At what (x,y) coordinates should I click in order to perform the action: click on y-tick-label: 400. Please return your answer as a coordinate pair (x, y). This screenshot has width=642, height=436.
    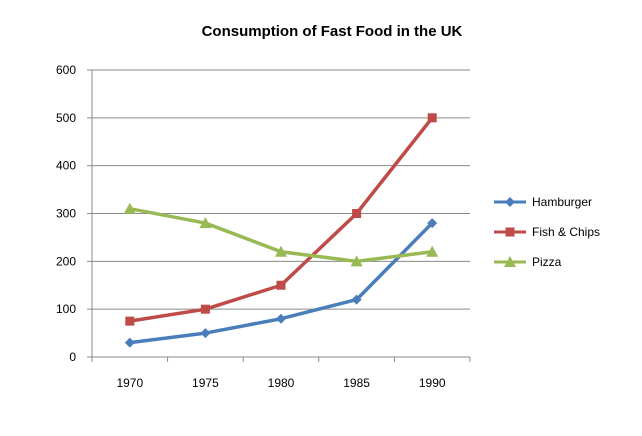
    Looking at the image, I should click on (66, 166).